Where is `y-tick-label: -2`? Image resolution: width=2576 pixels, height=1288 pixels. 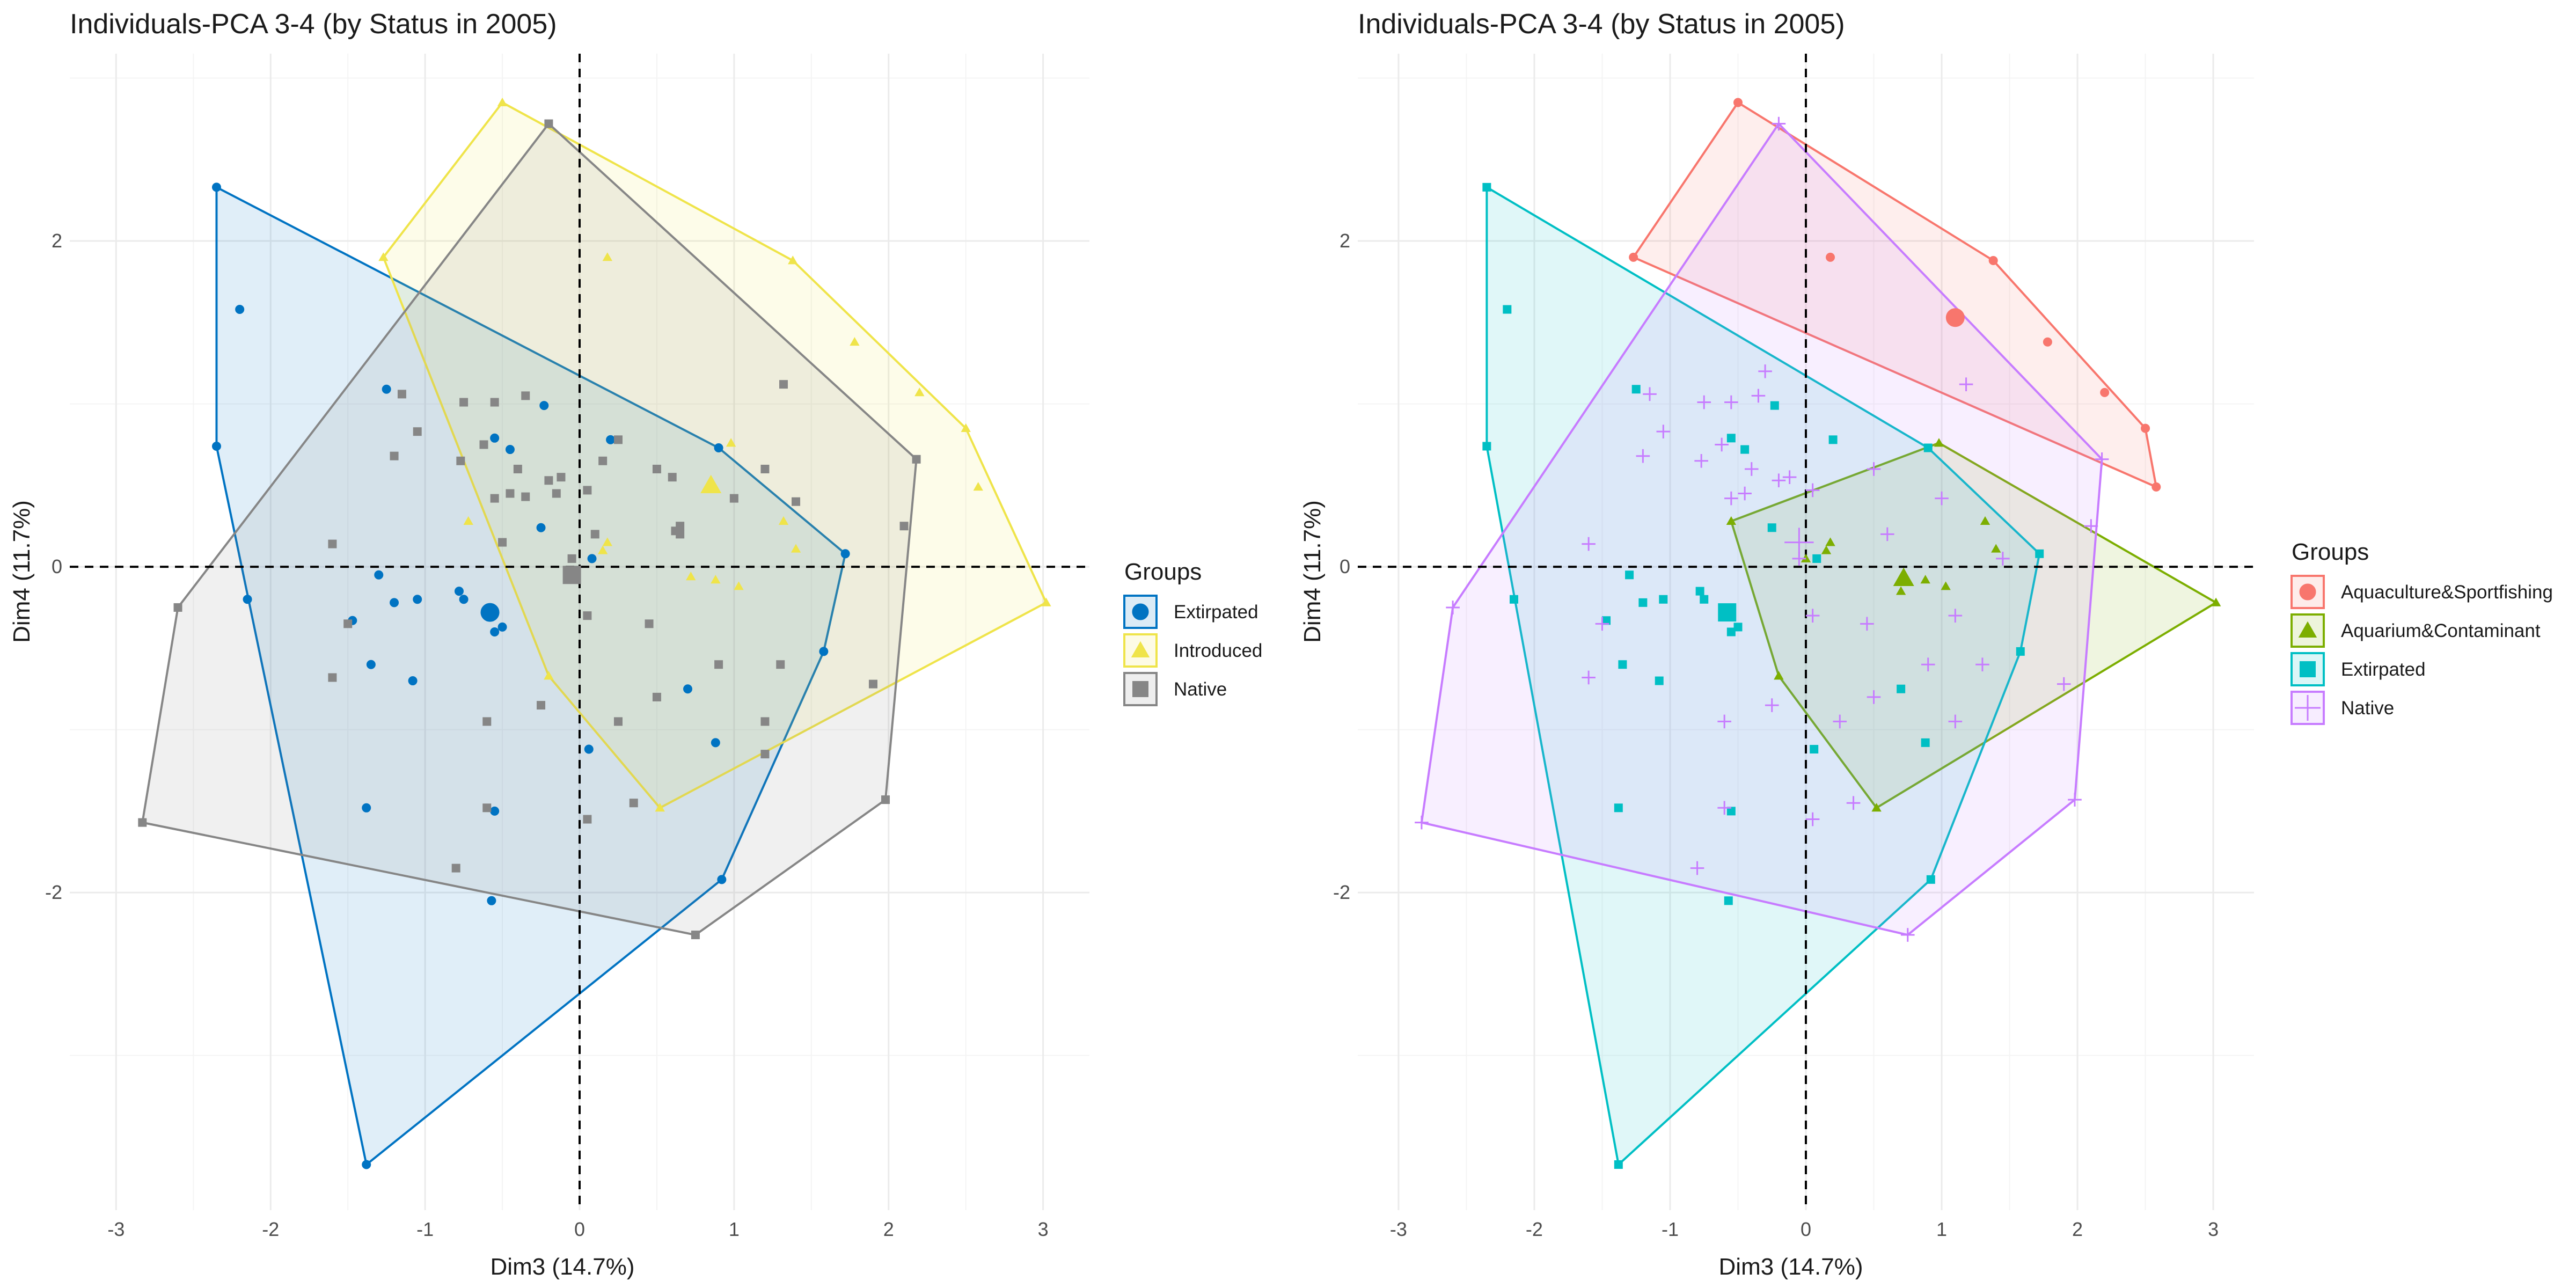
y-tick-label: -2 is located at coordinates (1341, 892).